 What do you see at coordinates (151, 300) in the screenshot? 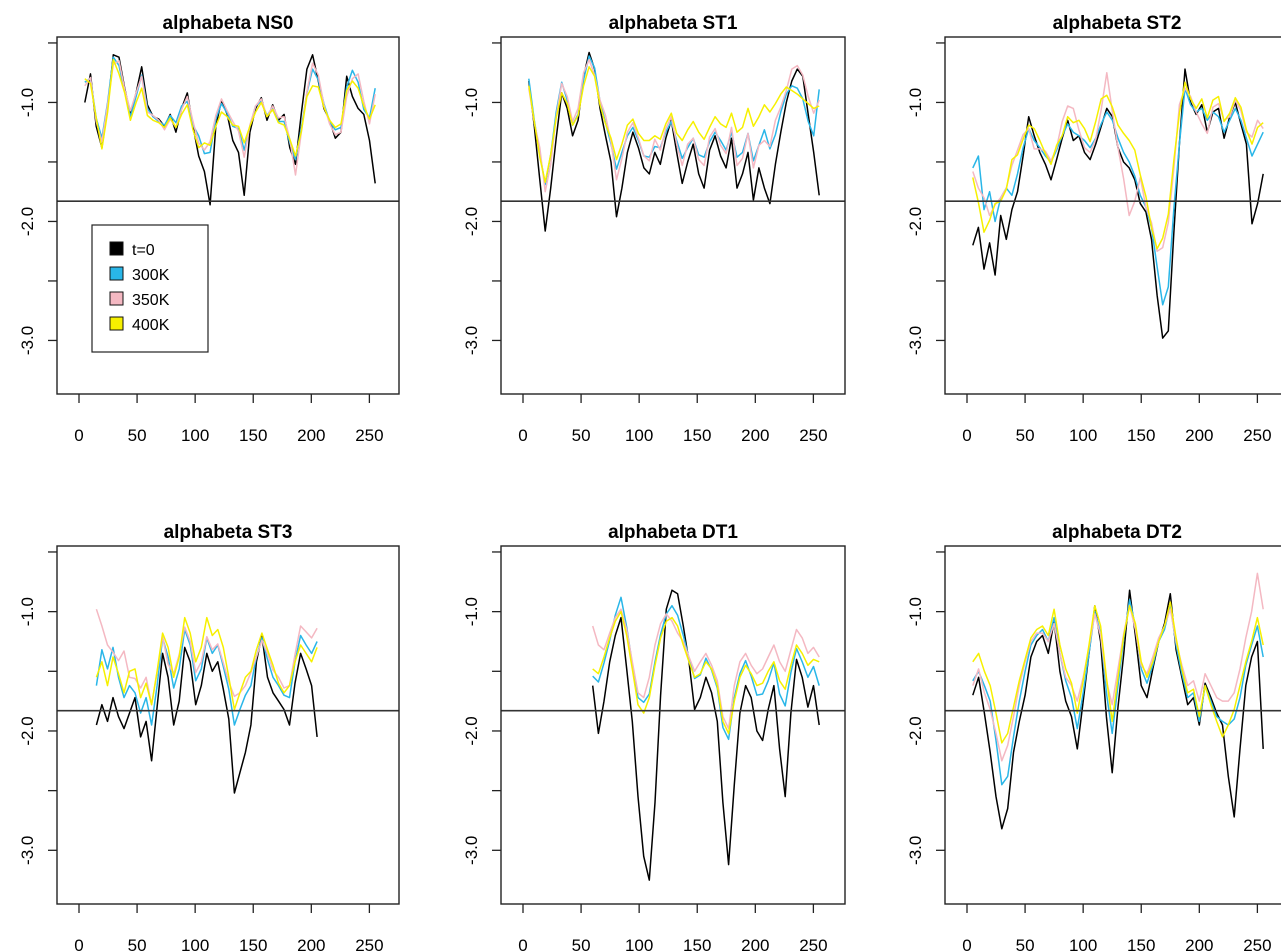
I see `legend-label: 350K` at bounding box center [151, 300].